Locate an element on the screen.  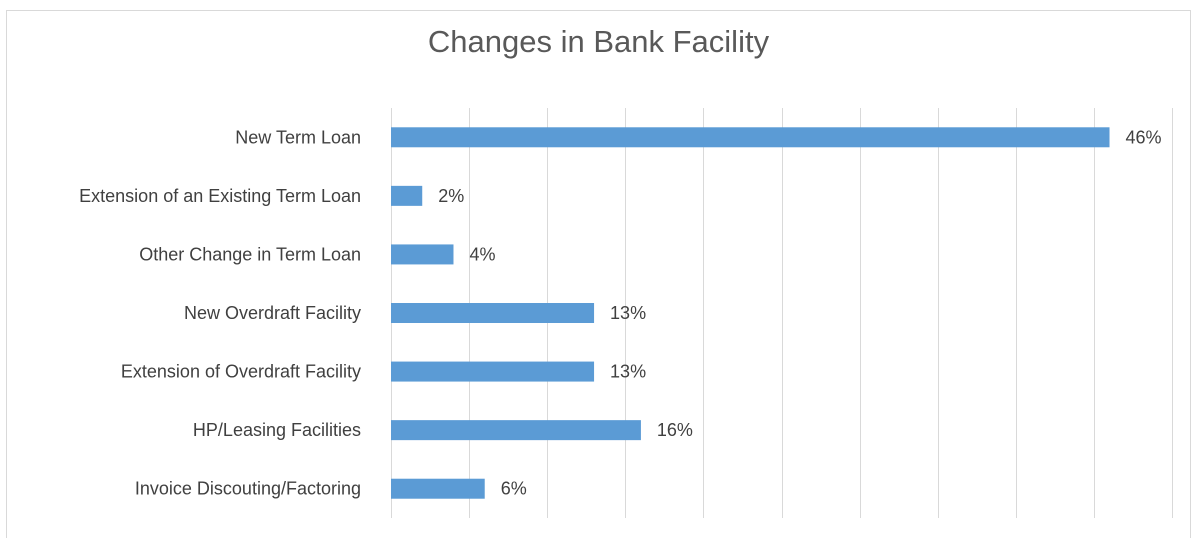
data-label: 6% is located at coordinates (514, 489).